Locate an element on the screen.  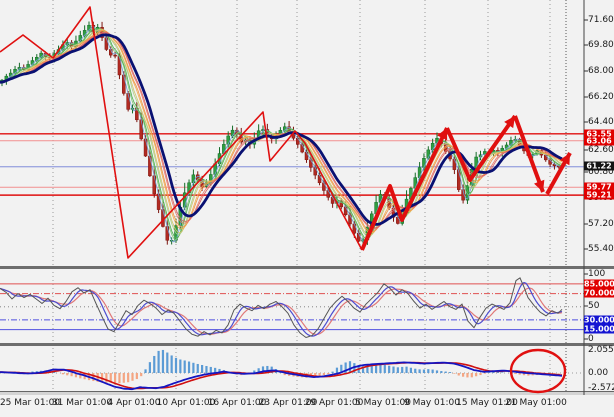
price-axis-label-57.20: 57.20 is located at coordinates (601, 224).